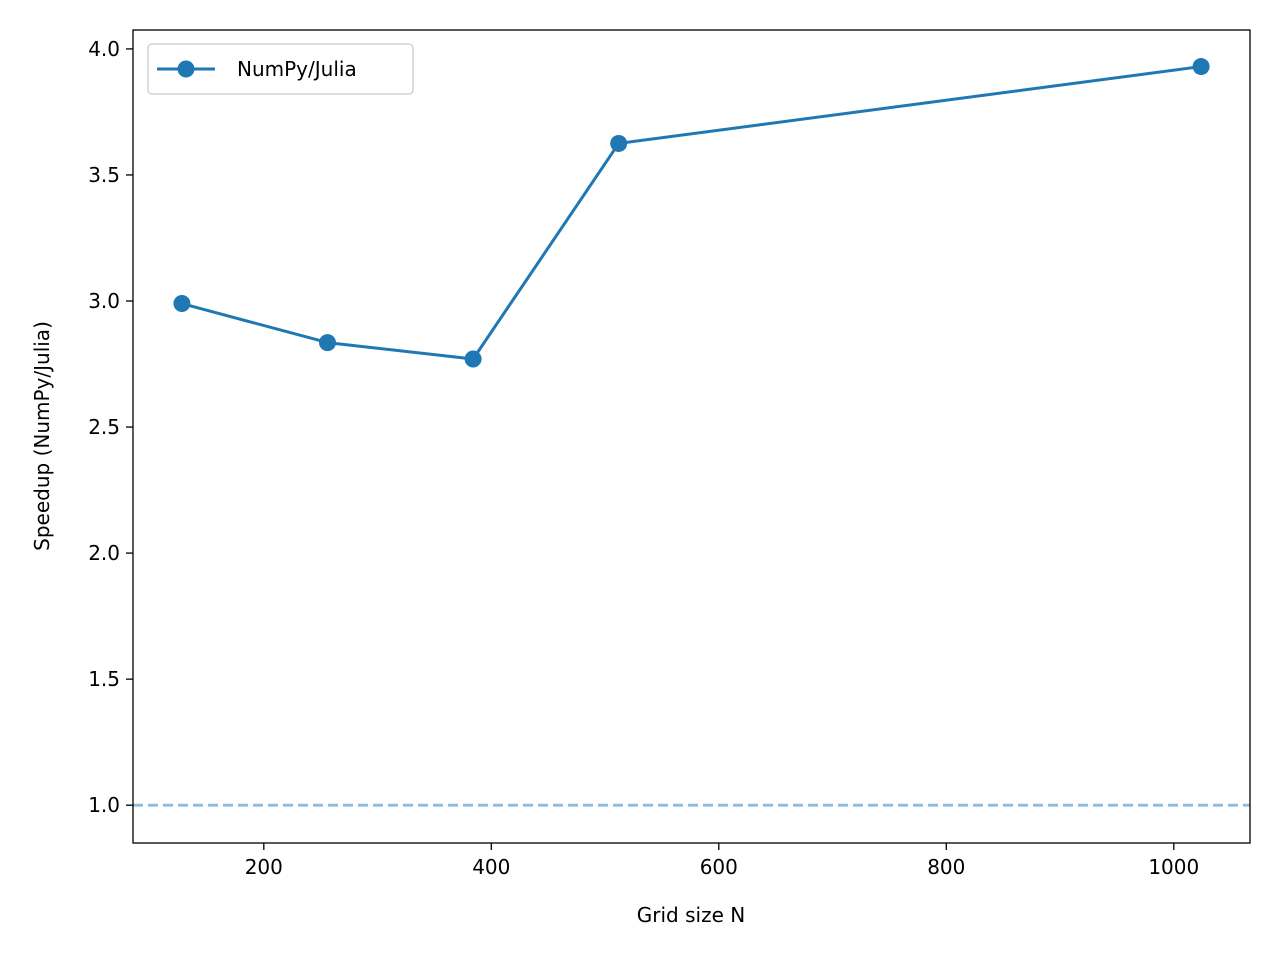  What do you see at coordinates (104, 301) in the screenshot?
I see `y-tick-label: 3.0` at bounding box center [104, 301].